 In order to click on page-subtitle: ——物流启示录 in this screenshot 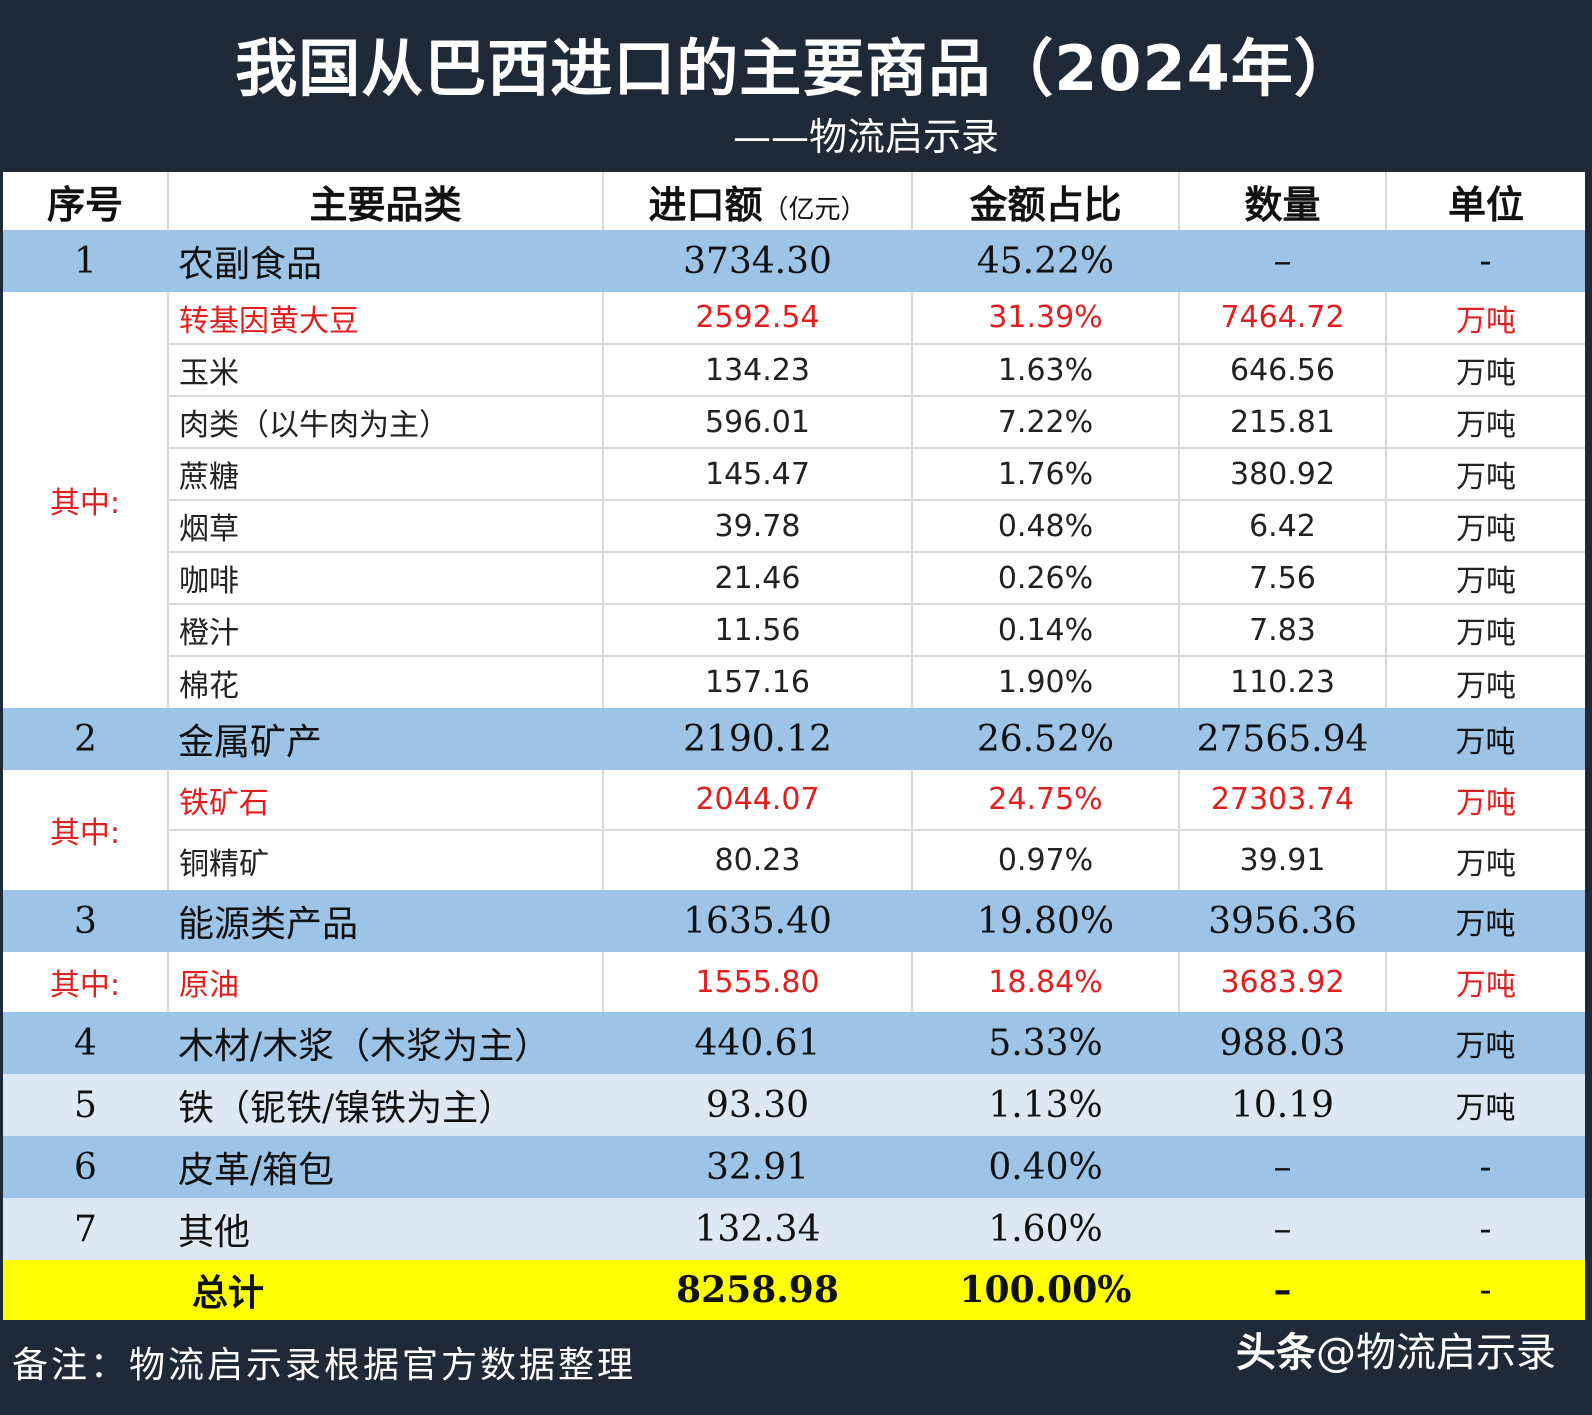, I will do `click(865, 137)`.